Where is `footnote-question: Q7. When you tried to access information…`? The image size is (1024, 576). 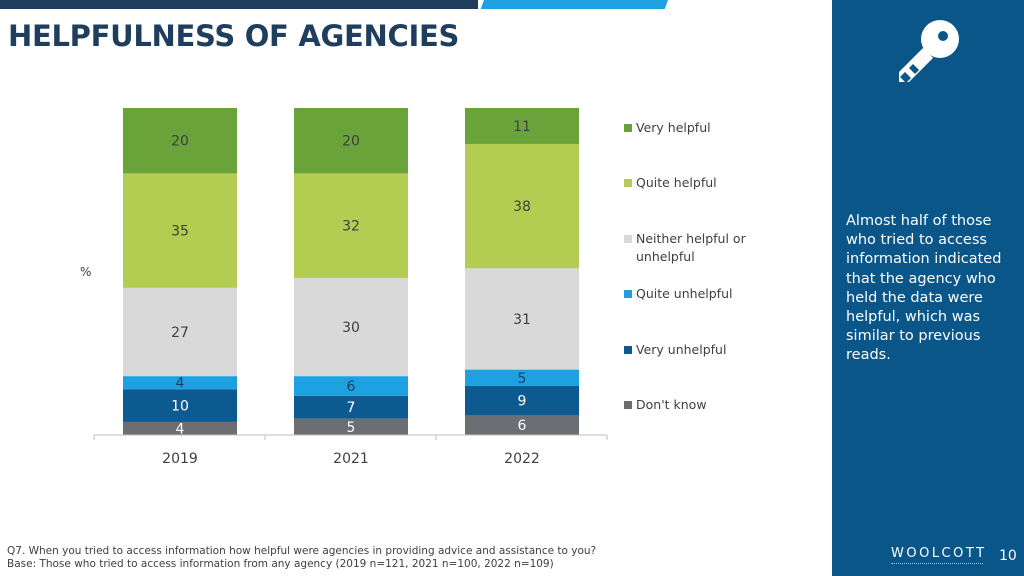
footnote-question: Q7. When you tried to access information… is located at coordinates (302, 551).